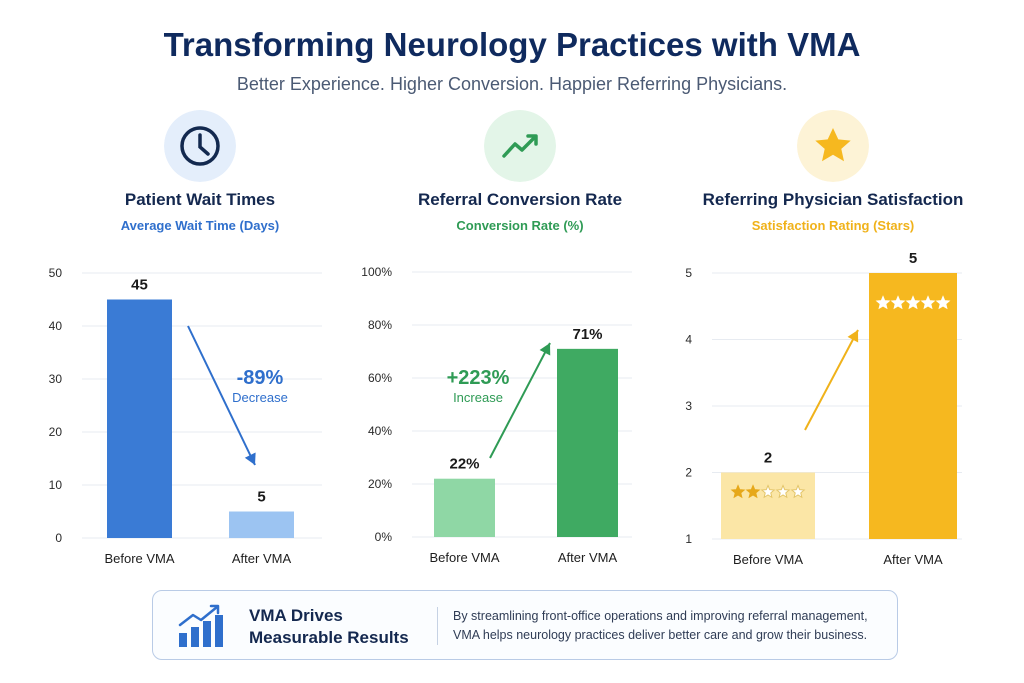  What do you see at coordinates (139, 558) in the screenshot?
I see `wait-category-label: Before VMA` at bounding box center [139, 558].